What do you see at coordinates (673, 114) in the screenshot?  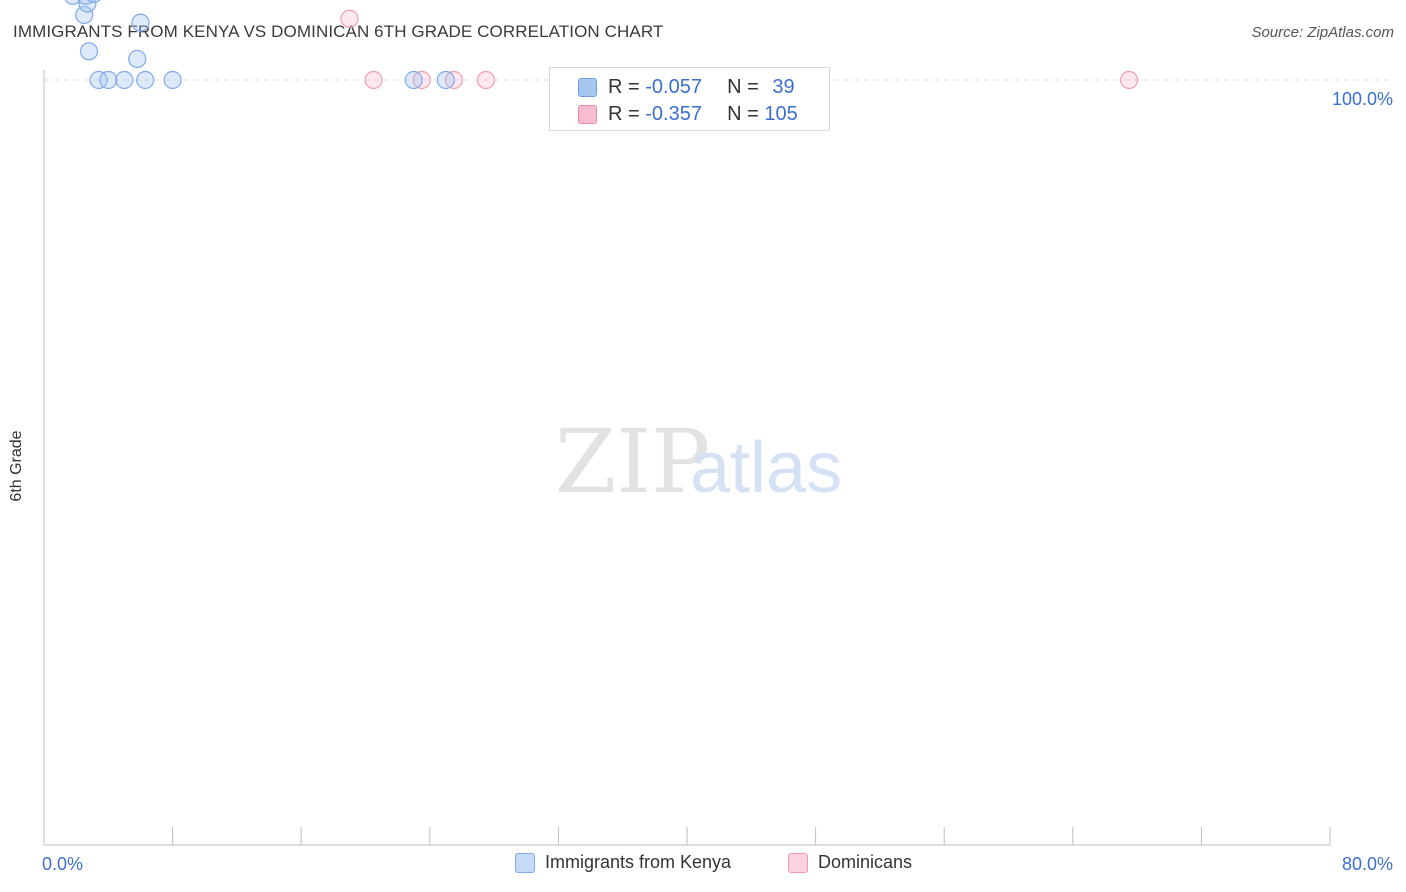 I see `legend-r-value: -0.357` at bounding box center [673, 114].